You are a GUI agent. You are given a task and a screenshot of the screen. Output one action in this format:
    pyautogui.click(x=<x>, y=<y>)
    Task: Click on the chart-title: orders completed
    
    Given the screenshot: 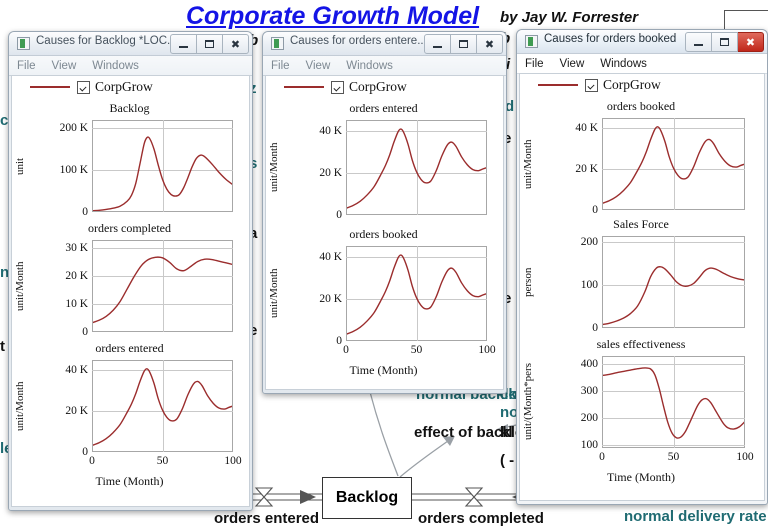 What is the action you would take?
    pyautogui.click(x=129, y=228)
    